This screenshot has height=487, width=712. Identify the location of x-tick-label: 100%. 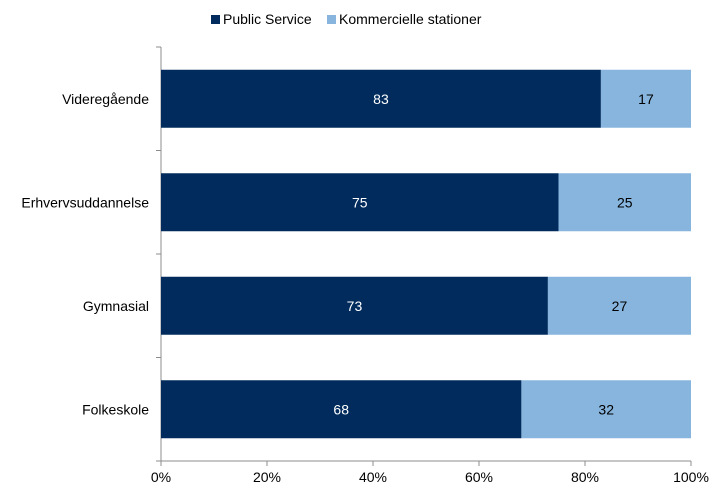
(691, 477).